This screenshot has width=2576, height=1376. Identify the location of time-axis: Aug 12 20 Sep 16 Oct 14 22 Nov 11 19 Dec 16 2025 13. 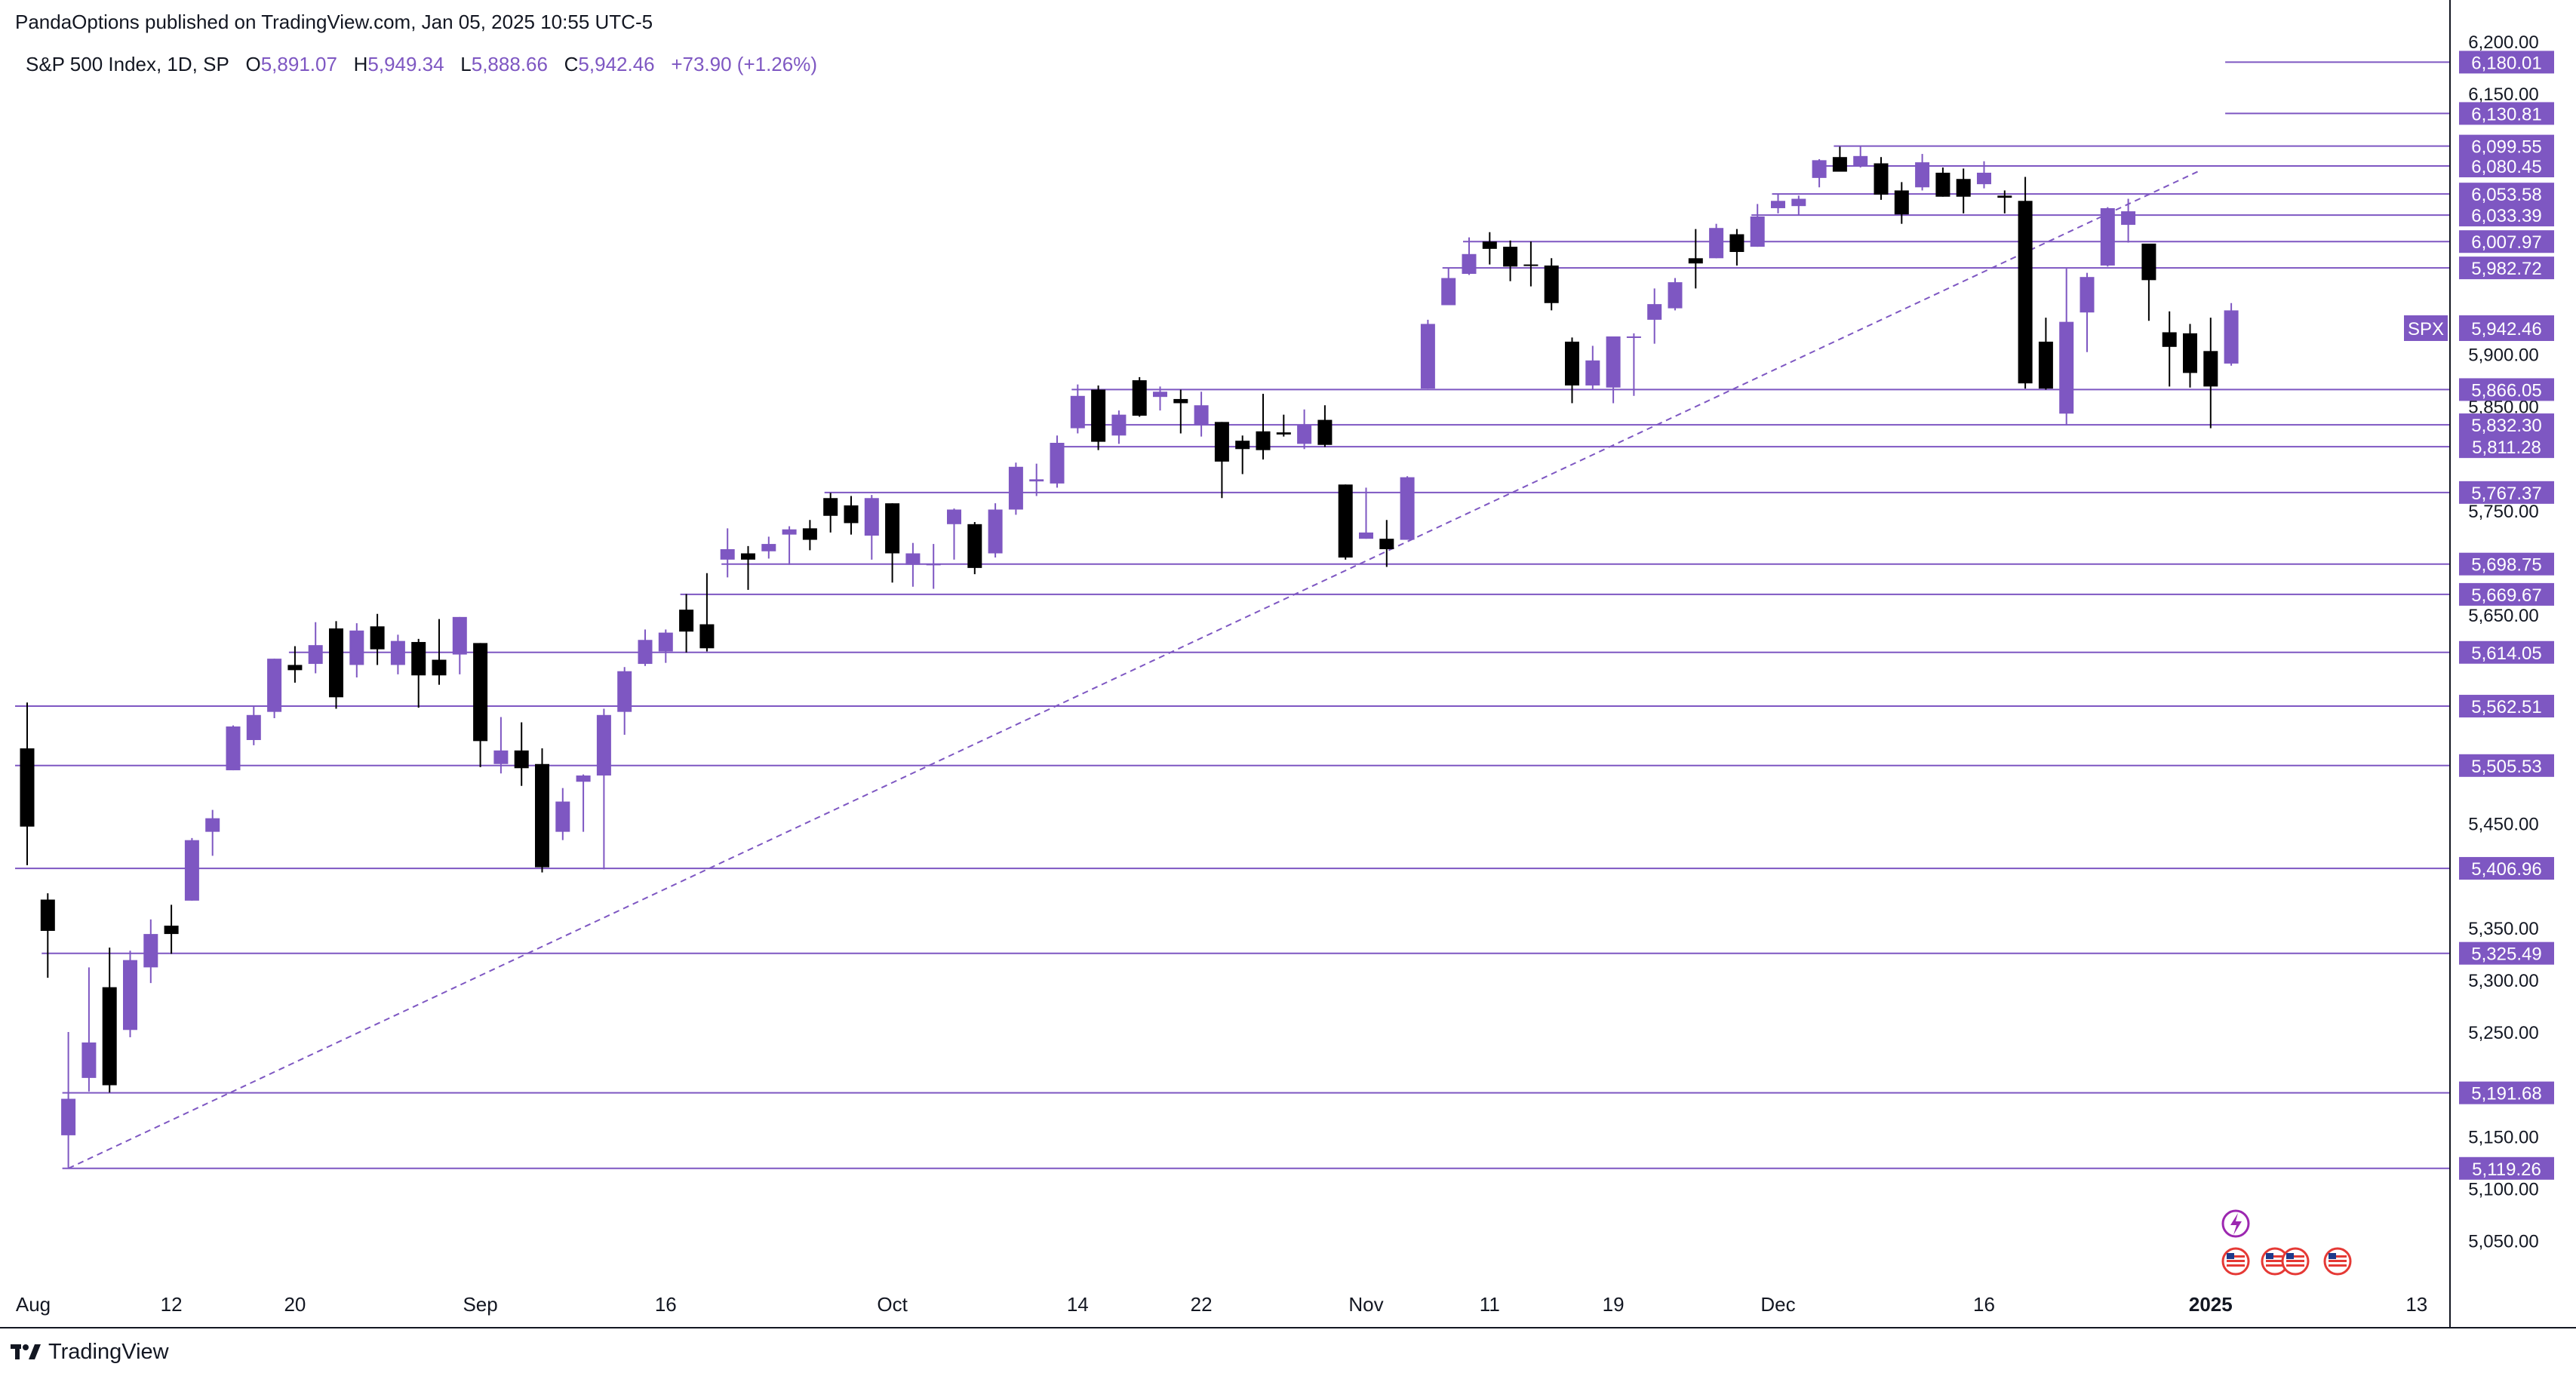
(1221, 1304).